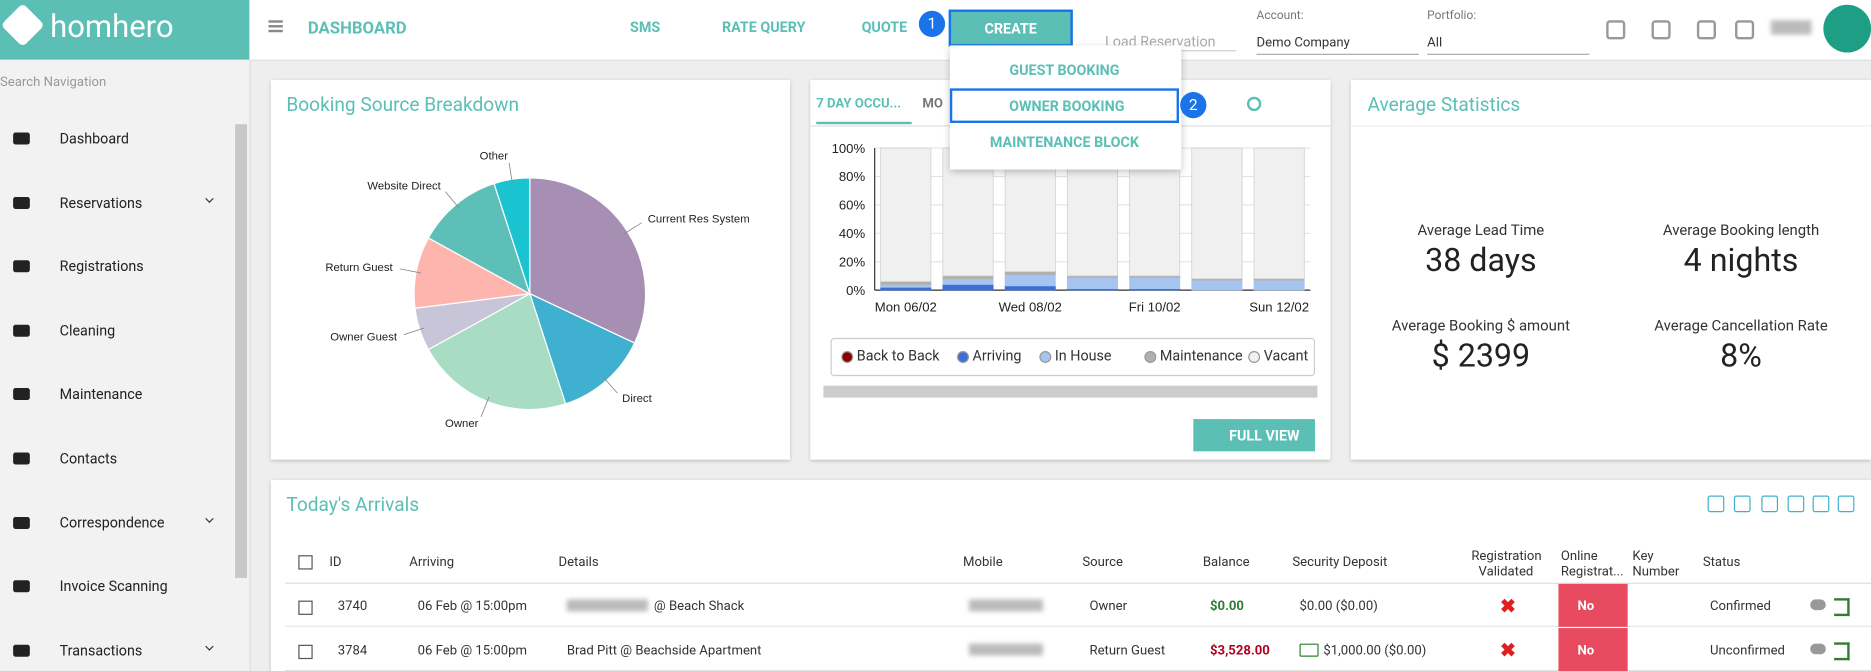 The height and width of the screenshot is (671, 1871). Describe the element at coordinates (1070, 391) in the screenshot. I see `scrollbar` at that location.